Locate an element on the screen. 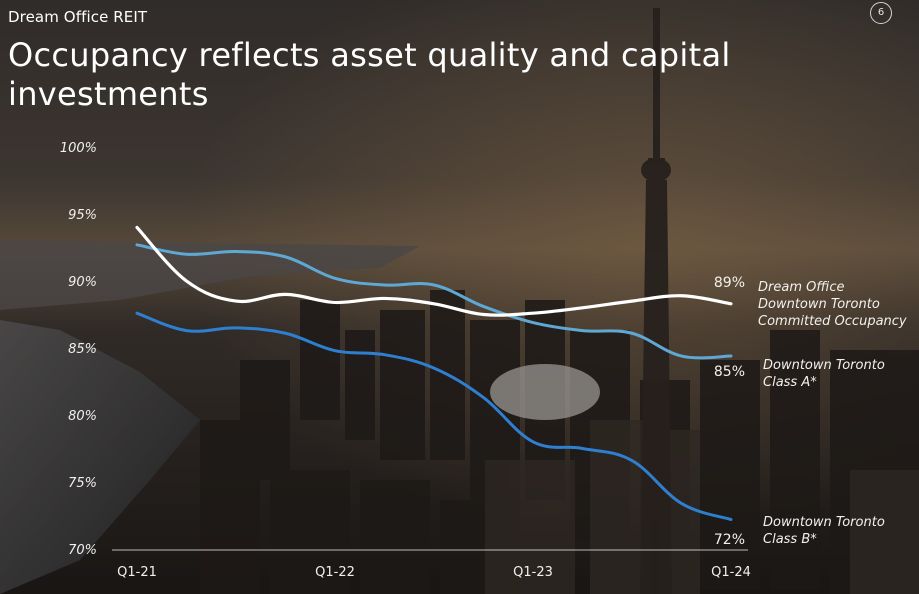  y-tick-label: 80% is located at coordinates (82, 416).